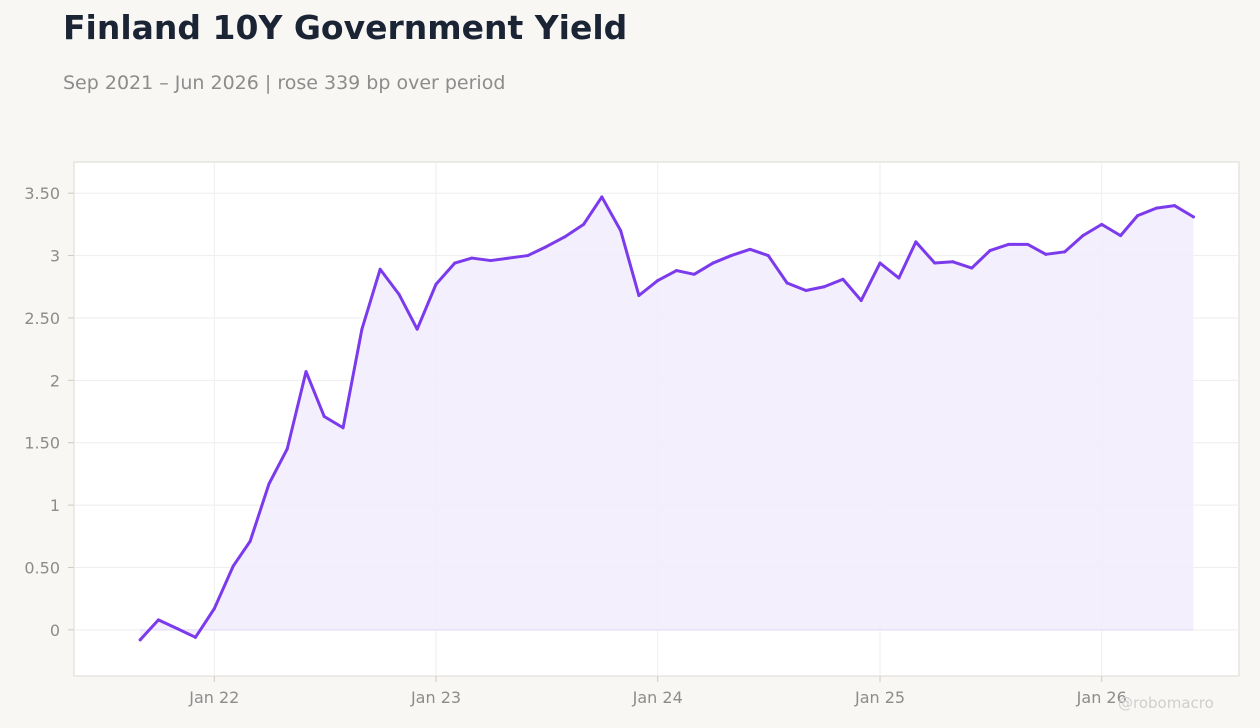 This screenshot has width=1260, height=728. I want to click on y-tick-label: 3.50, so click(42, 193).